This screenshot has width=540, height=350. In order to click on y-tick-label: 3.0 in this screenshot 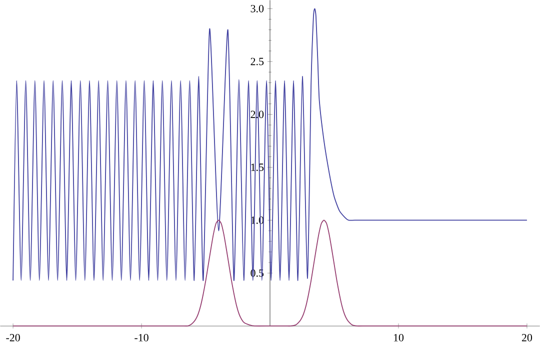, I will do `click(257, 8)`.